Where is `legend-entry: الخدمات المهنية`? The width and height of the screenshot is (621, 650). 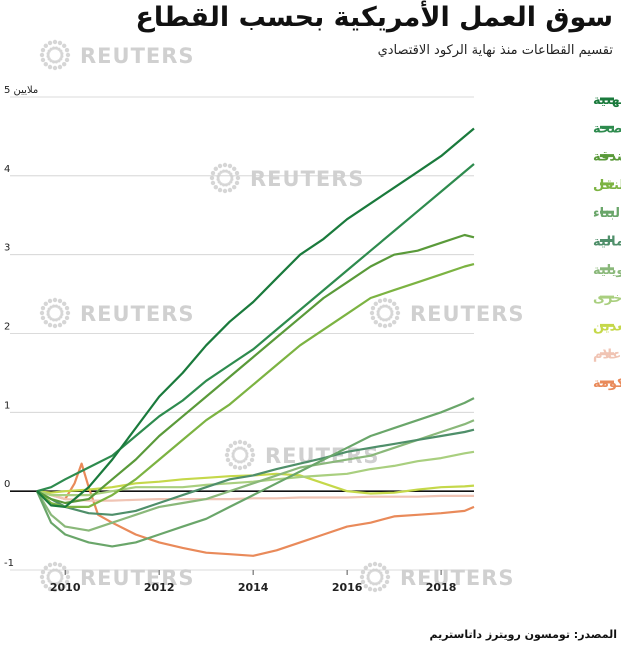
legend-entry: الخدمات المهنية is located at coordinates (607, 100).